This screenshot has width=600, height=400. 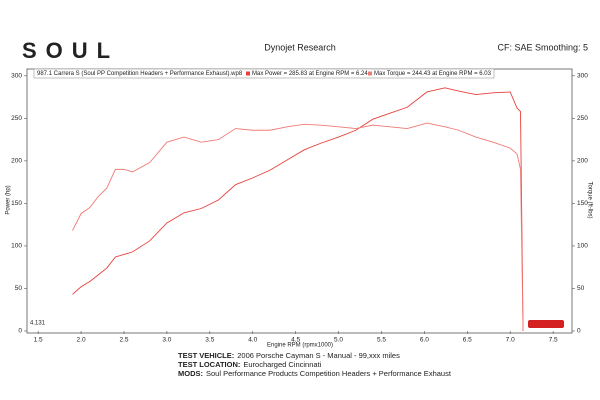 What do you see at coordinates (579, 331) in the screenshot?
I see `y2-tick-label: 0` at bounding box center [579, 331].